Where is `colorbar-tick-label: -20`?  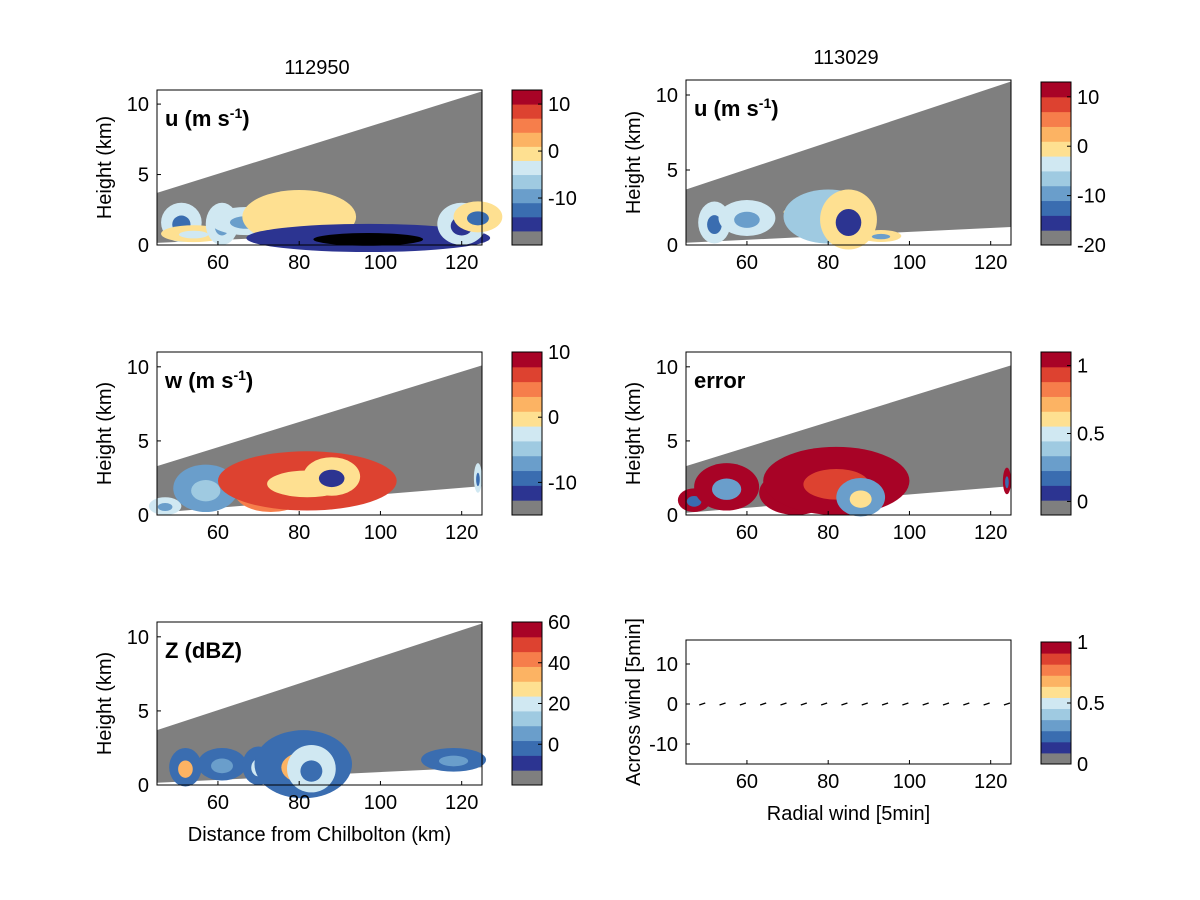 colorbar-tick-label: -20 is located at coordinates (1091, 246).